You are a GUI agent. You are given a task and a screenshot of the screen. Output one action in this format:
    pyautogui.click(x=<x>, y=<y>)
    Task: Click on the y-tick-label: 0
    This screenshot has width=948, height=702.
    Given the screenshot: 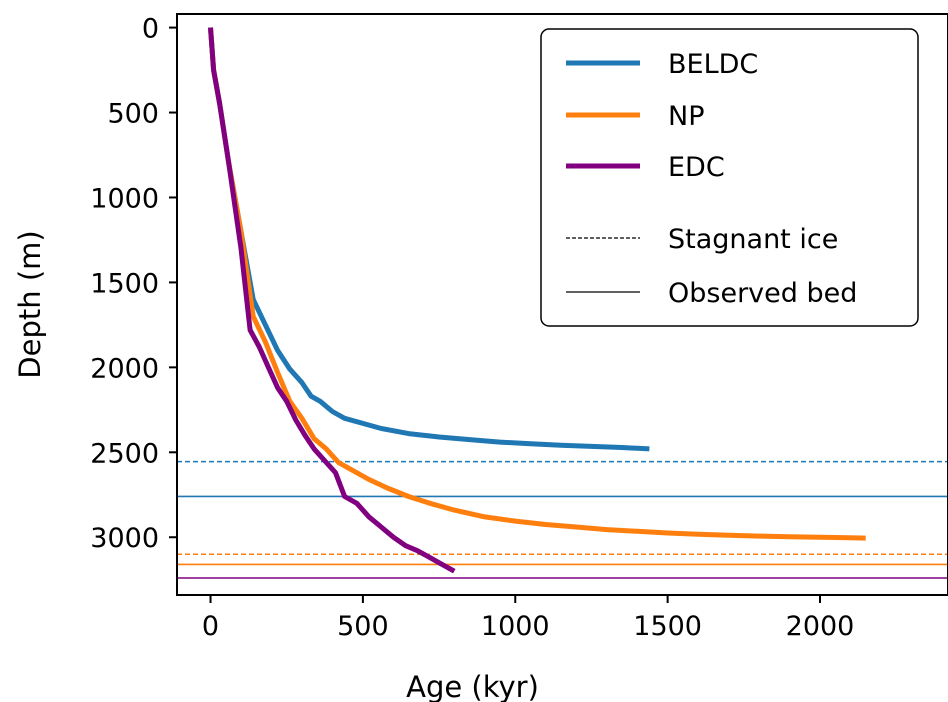 What is the action you would take?
    pyautogui.click(x=150, y=29)
    